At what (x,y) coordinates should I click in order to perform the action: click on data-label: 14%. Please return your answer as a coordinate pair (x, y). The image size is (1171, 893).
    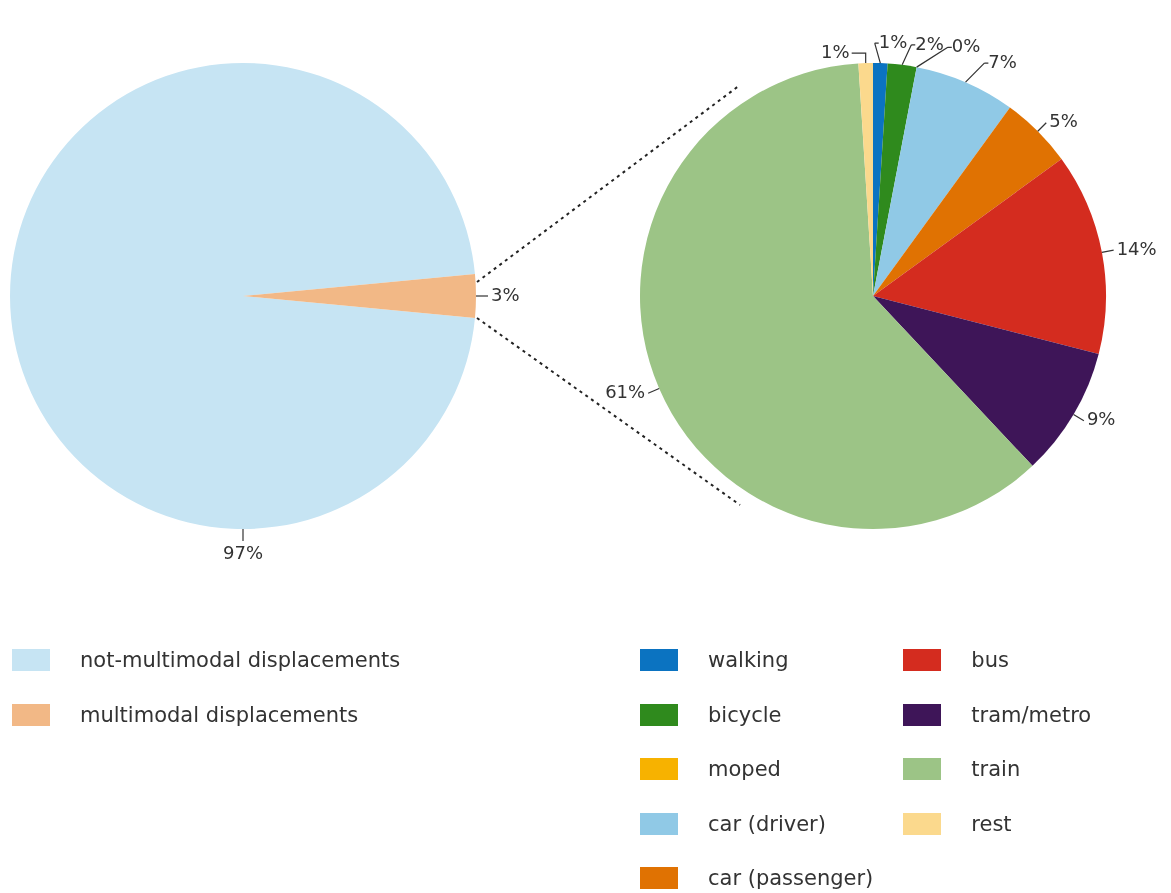
    Looking at the image, I should click on (1136, 248).